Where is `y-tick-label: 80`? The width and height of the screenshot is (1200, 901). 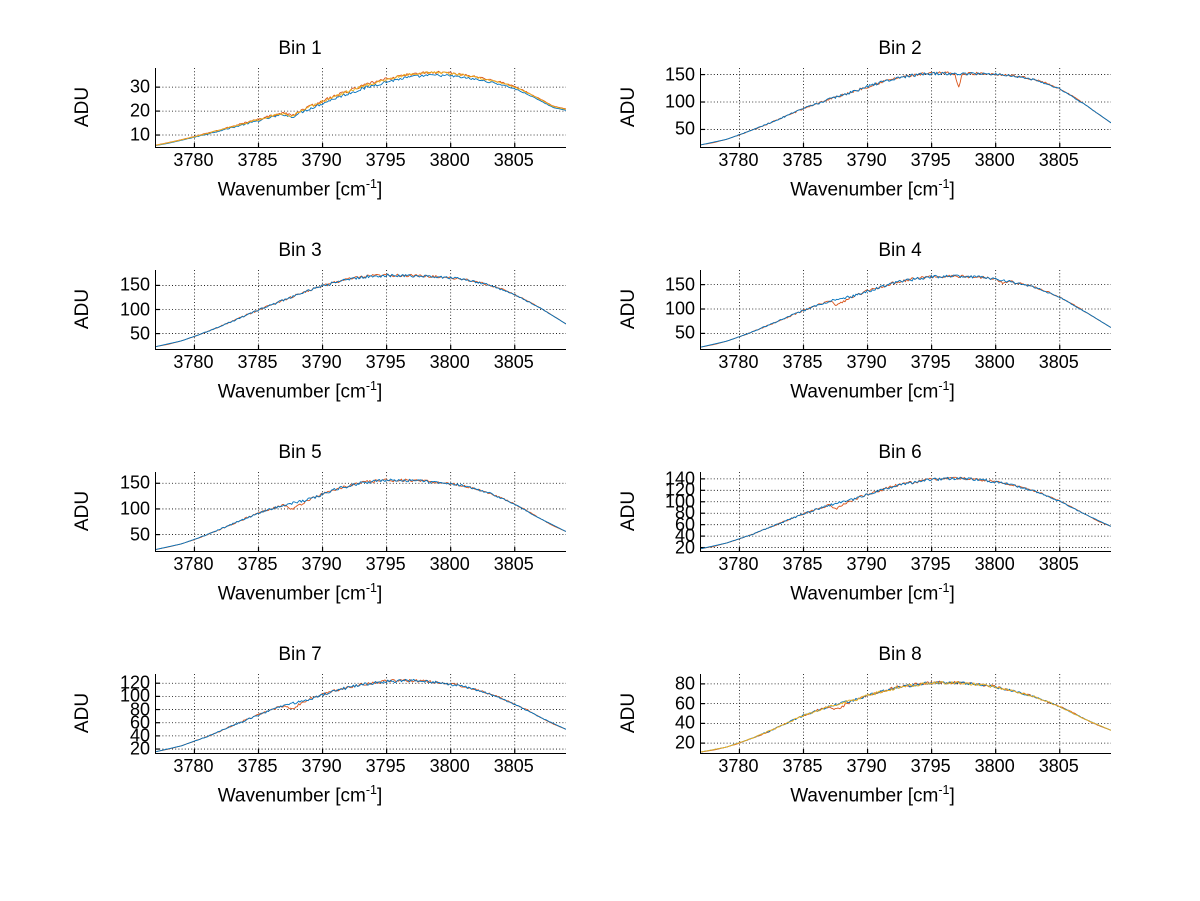 y-tick-label: 80 is located at coordinates (139, 709).